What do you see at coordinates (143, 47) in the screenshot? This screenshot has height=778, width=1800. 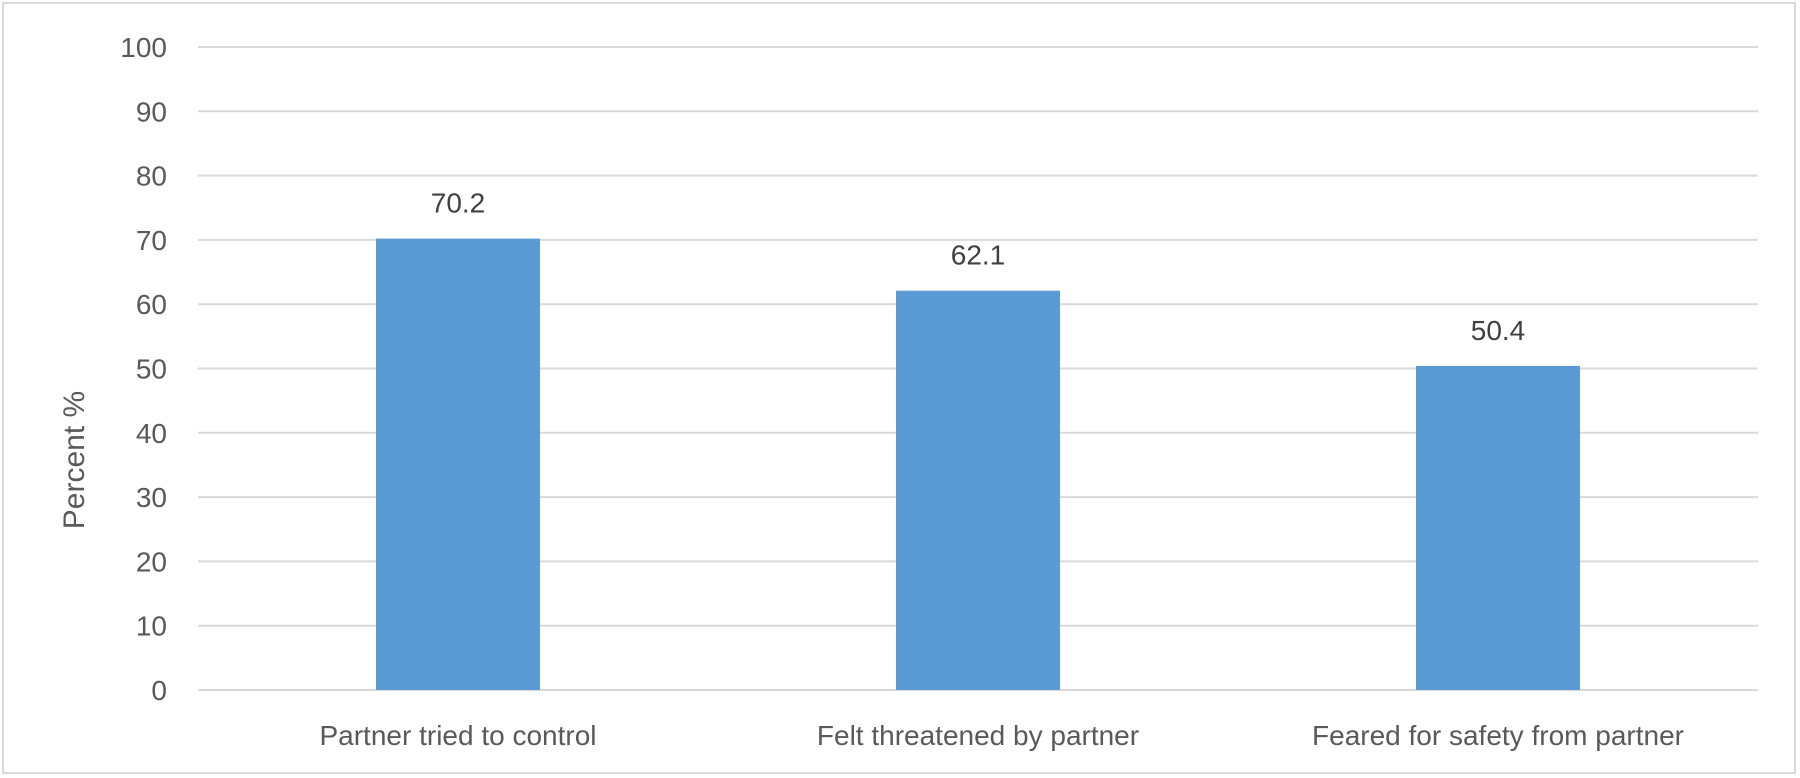 I see `y-tick-label: 100` at bounding box center [143, 47].